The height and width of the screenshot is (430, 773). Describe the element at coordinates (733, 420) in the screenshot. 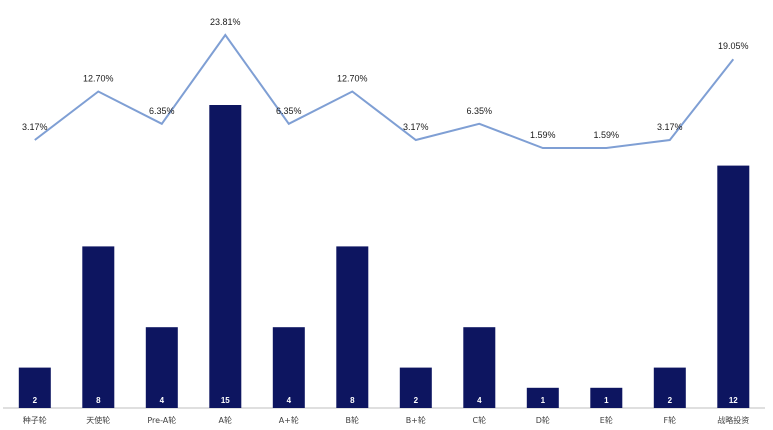

I see `x-tick-label: 战略投资` at that location.